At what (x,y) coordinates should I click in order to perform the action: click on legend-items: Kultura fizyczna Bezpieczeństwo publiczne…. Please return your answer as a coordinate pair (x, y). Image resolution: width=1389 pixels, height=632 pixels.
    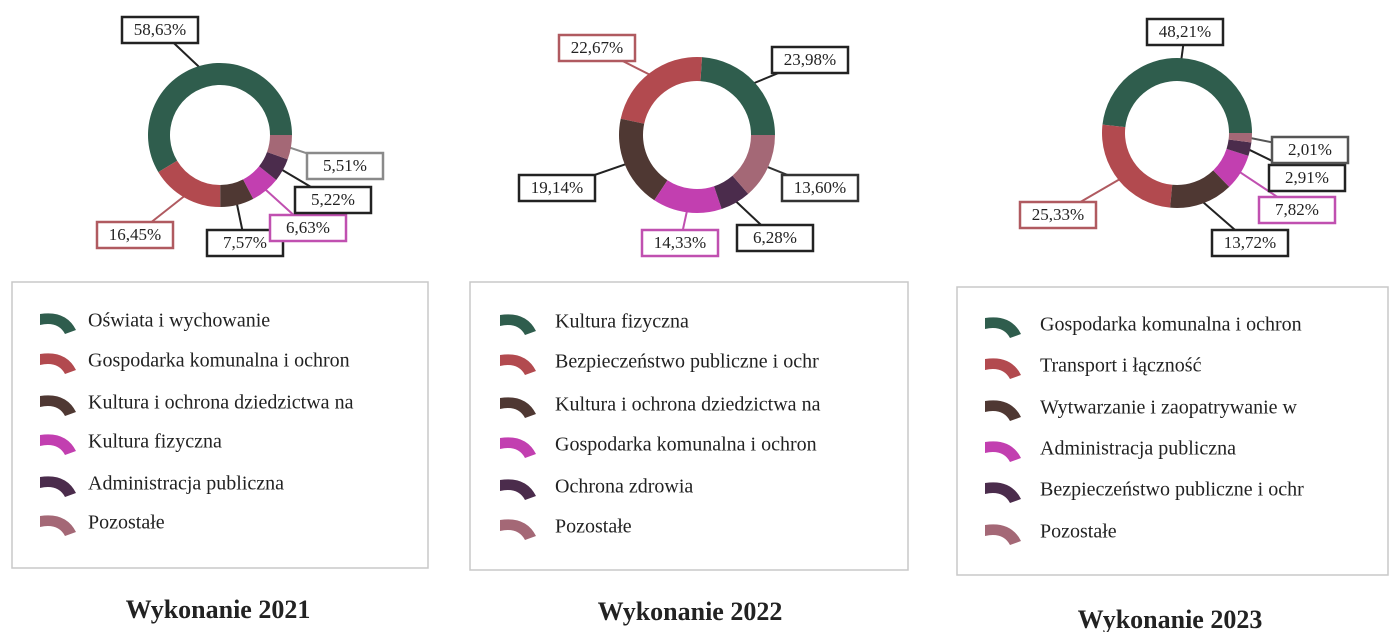
    Looking at the image, I should click on (660, 425).